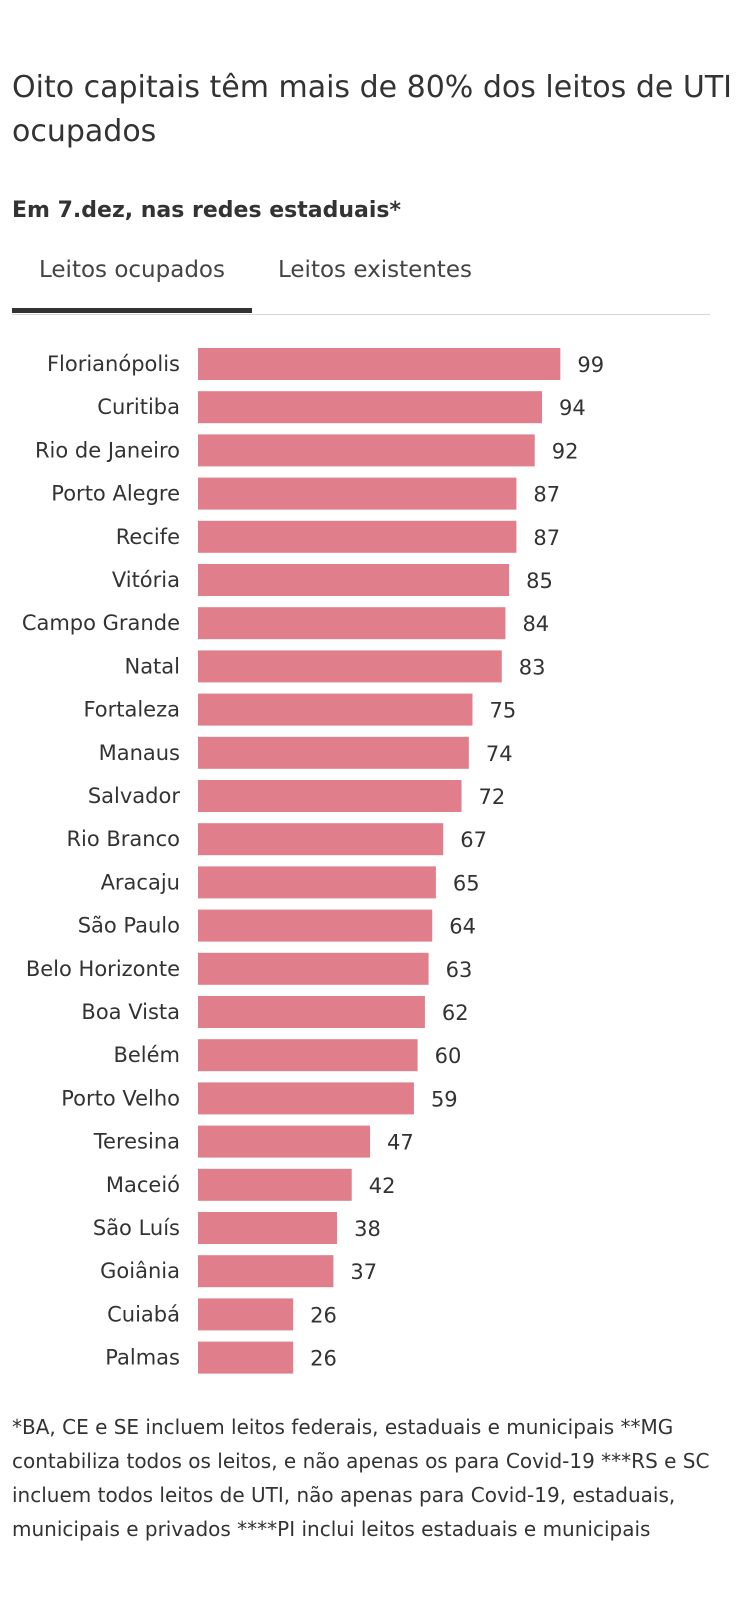  Describe the element at coordinates (532, 667) in the screenshot. I see `data-label: 83` at that location.